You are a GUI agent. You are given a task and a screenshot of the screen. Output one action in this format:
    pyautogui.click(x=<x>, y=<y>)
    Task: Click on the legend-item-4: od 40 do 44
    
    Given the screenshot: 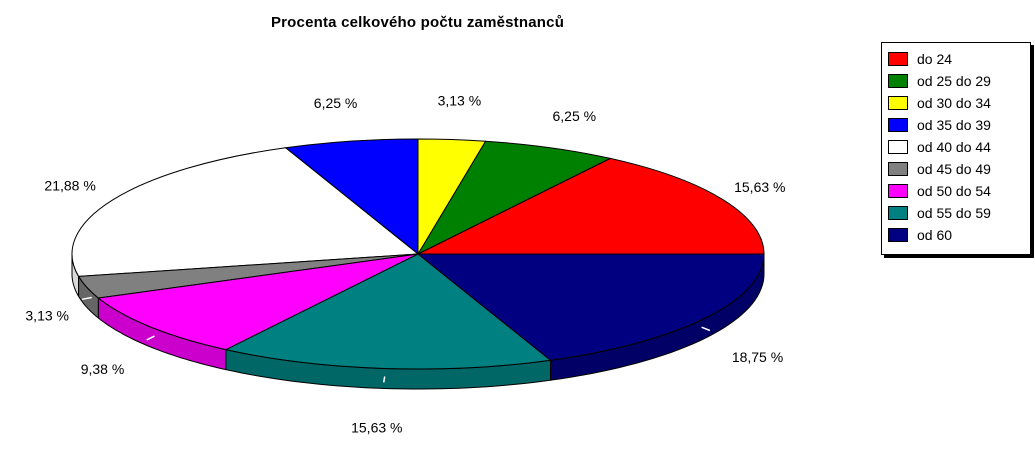 What is the action you would take?
    pyautogui.click(x=959, y=147)
    